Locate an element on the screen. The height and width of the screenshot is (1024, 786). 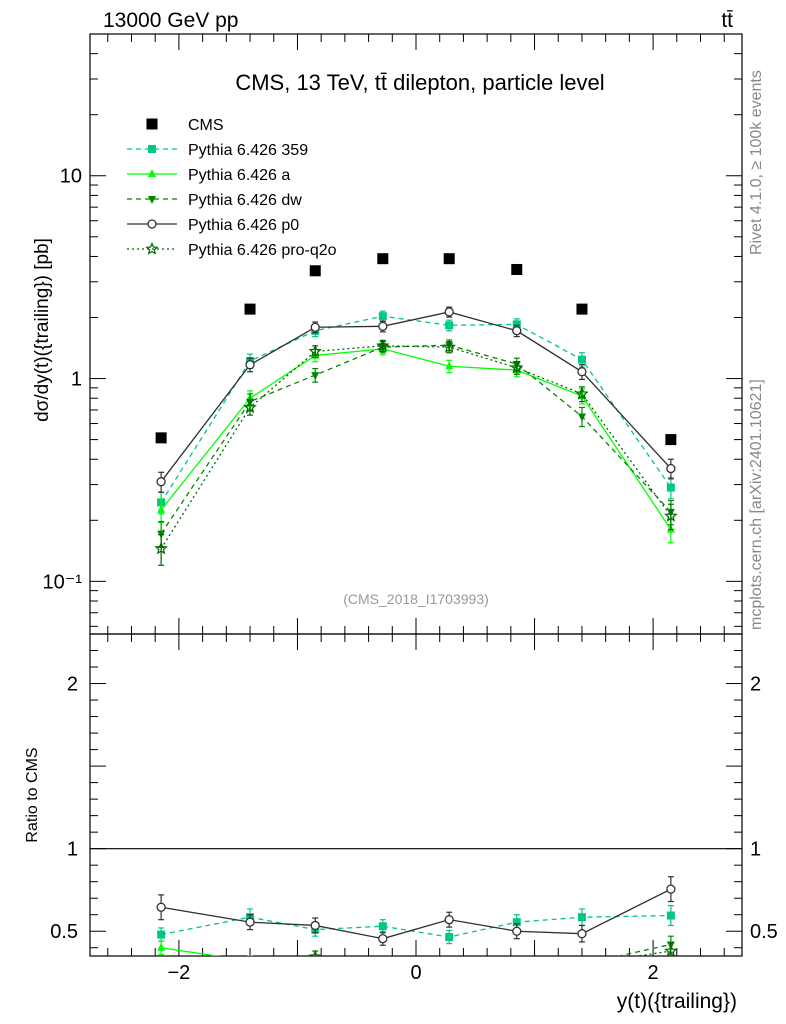
ratio-y-tick-label-right: 0.5 is located at coordinates (764, 932).